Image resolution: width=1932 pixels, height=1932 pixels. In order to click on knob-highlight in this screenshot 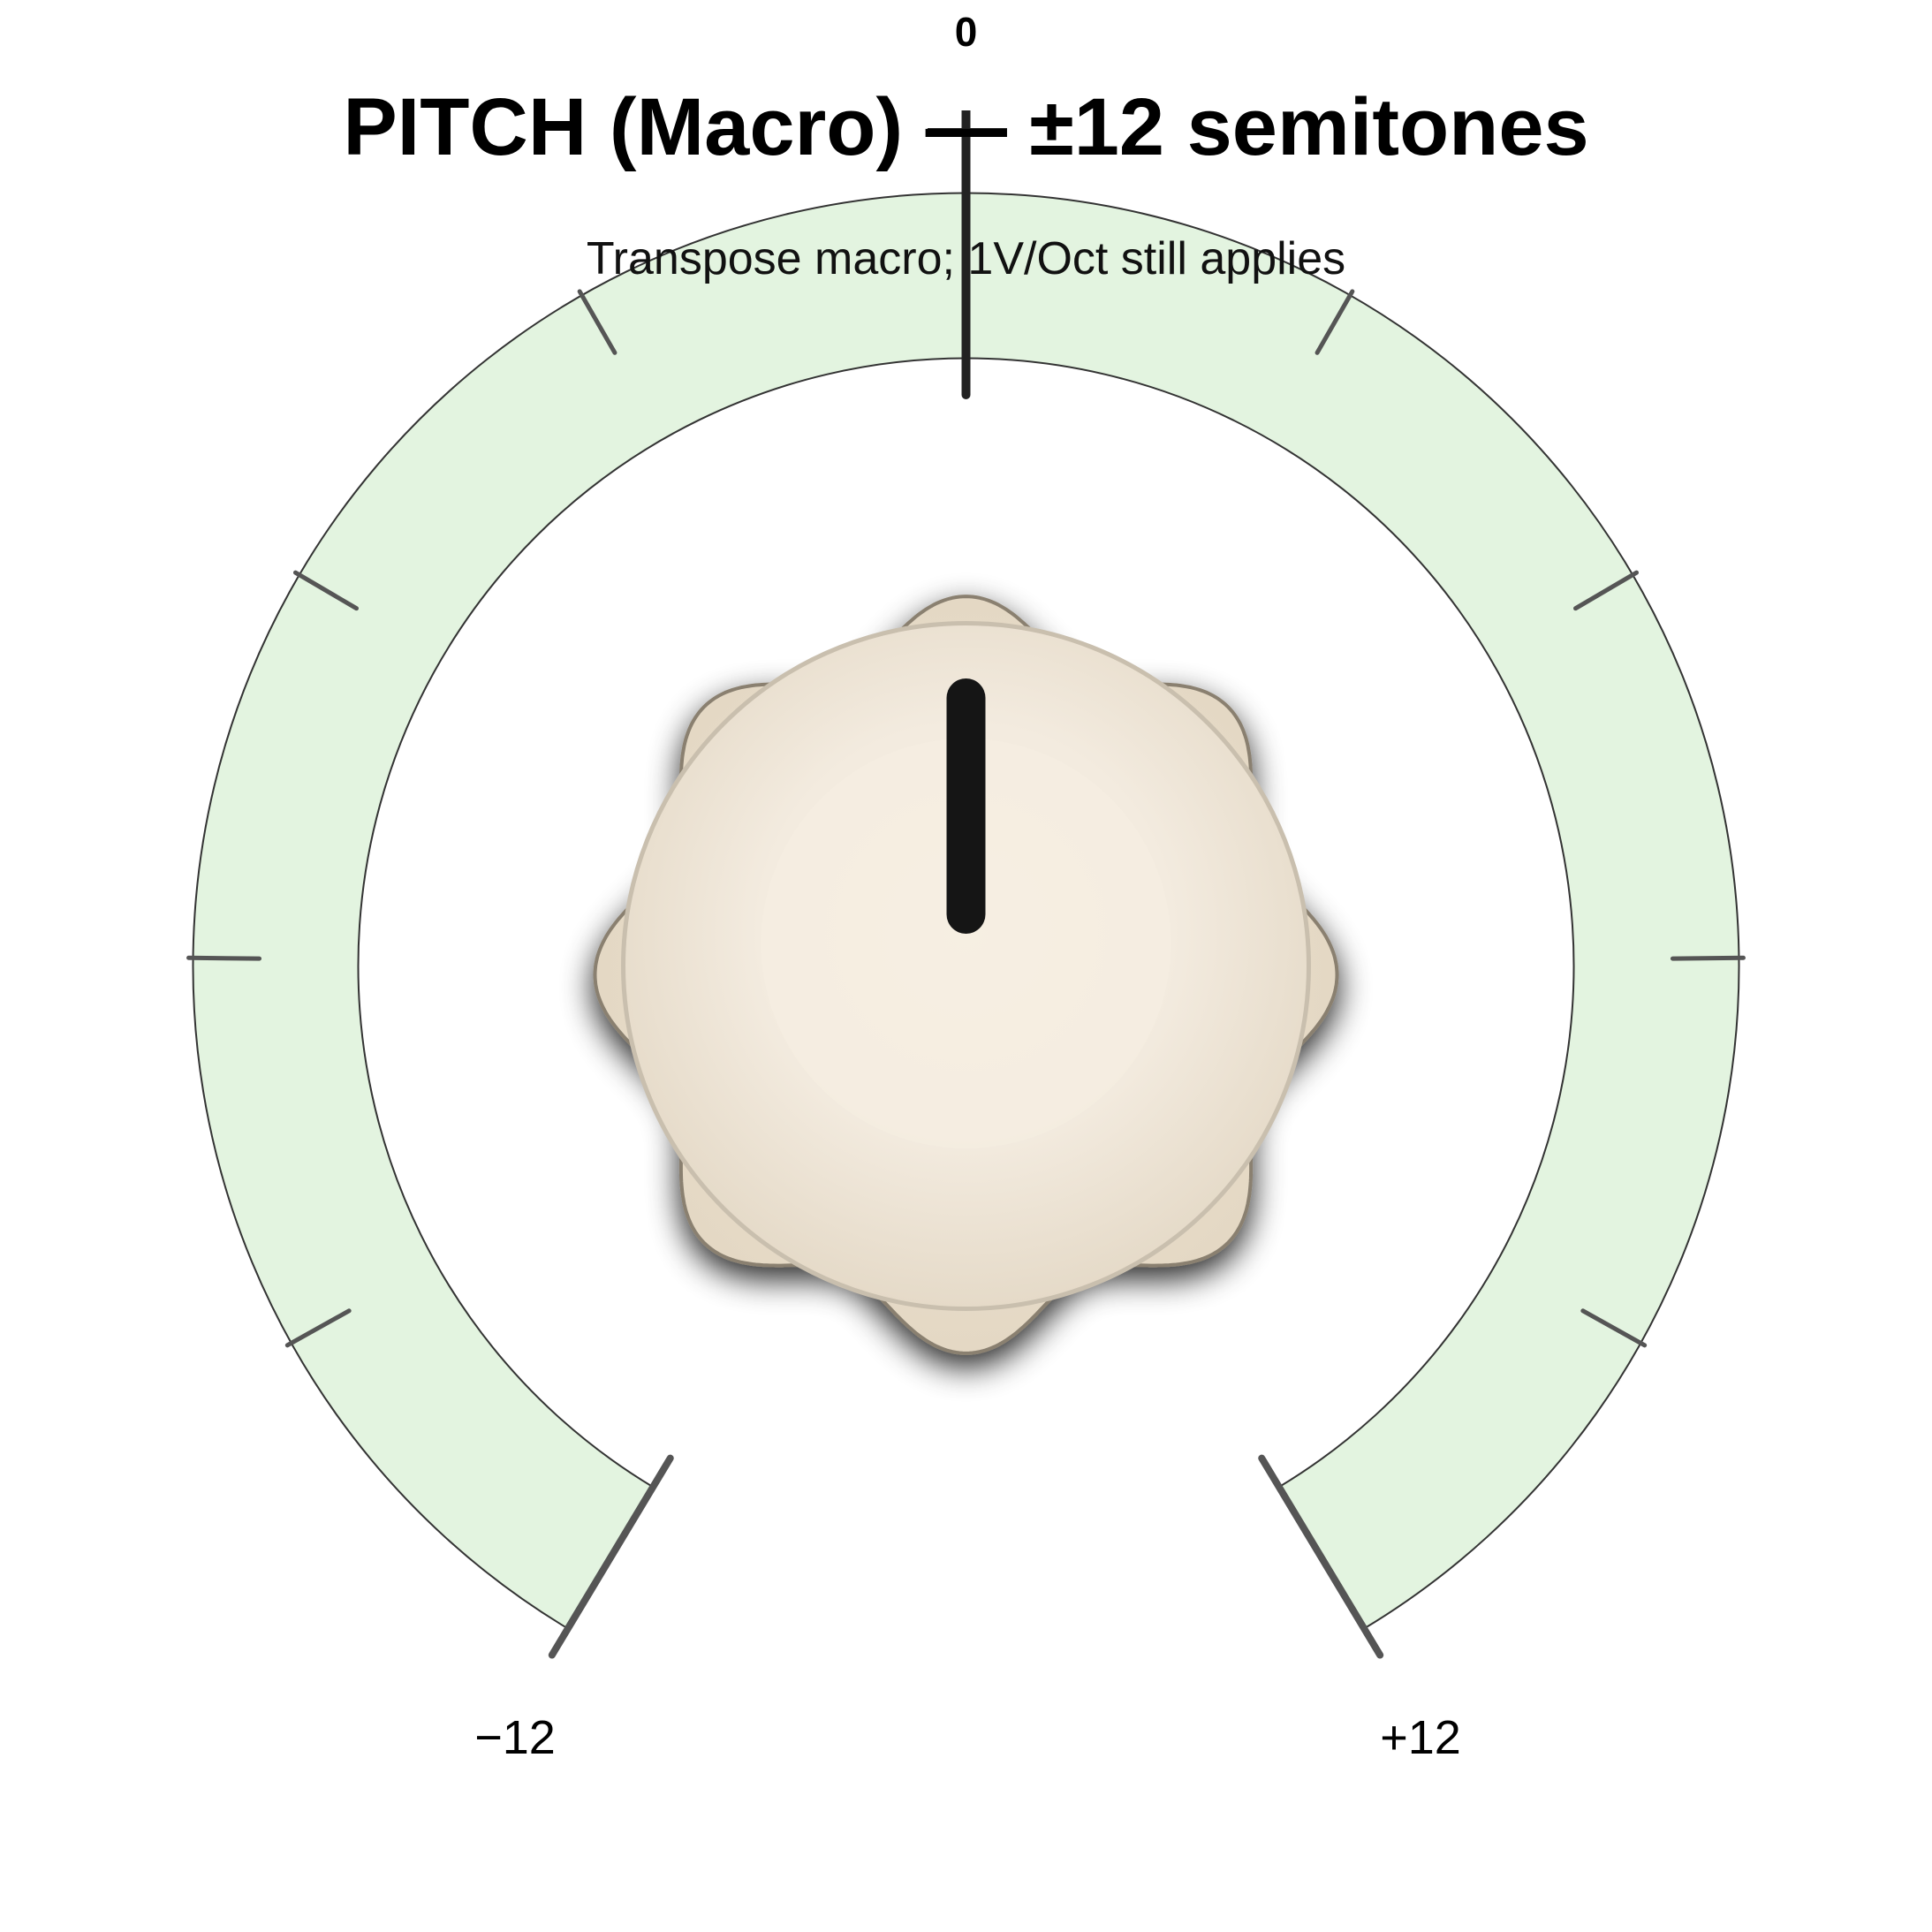, I will do `click(966, 944)`.